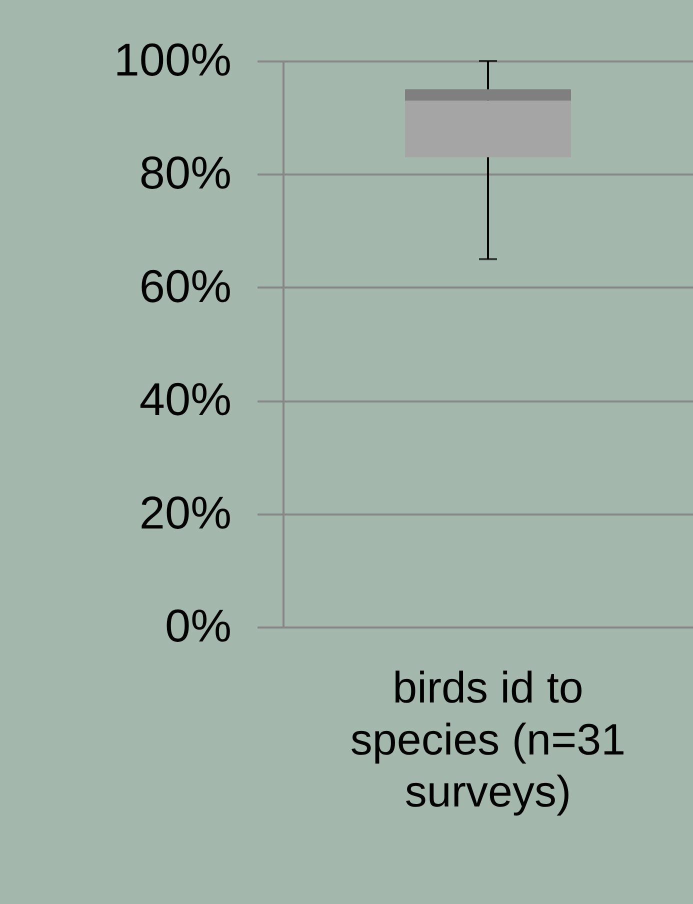 Image resolution: width=693 pixels, height=904 pixels. Describe the element at coordinates (185, 286) in the screenshot. I see `y-tick-label: 60%` at that location.